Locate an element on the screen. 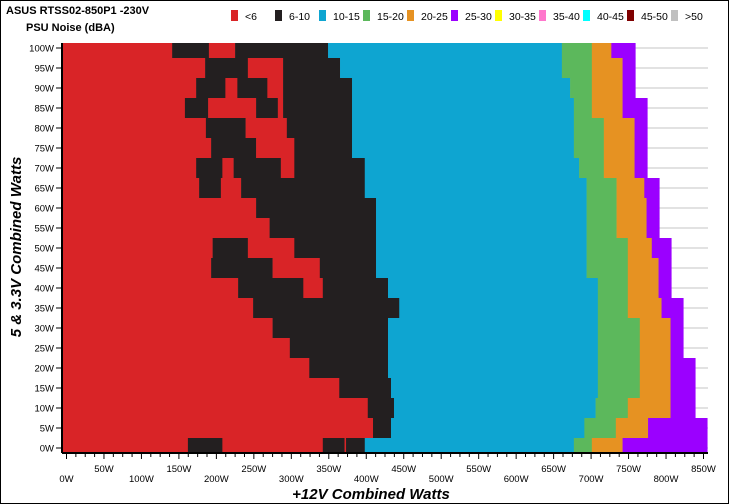 Image resolution: width=729 pixels, height=504 pixels. legend-label: 40-45 is located at coordinates (610, 17).